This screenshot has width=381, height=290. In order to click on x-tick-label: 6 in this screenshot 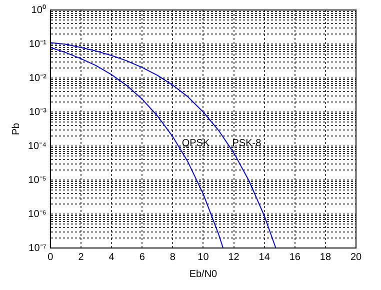, I will do `click(142, 257)`.